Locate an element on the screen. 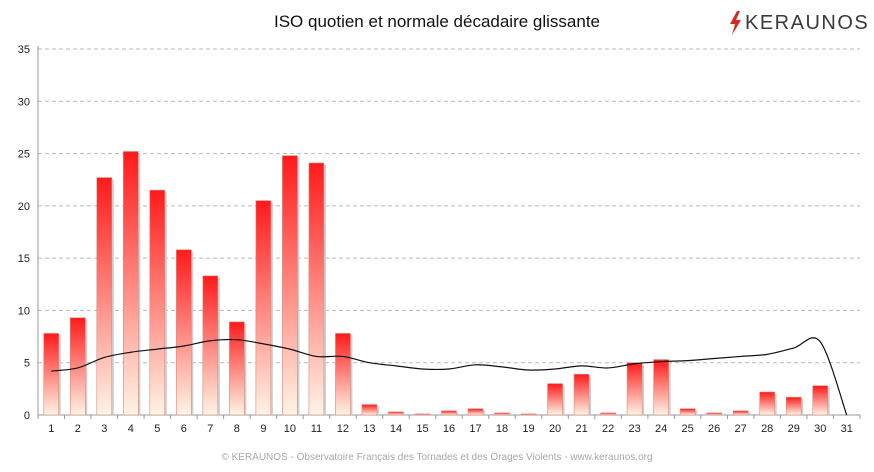  x-tick-label: 4 is located at coordinates (131, 429).